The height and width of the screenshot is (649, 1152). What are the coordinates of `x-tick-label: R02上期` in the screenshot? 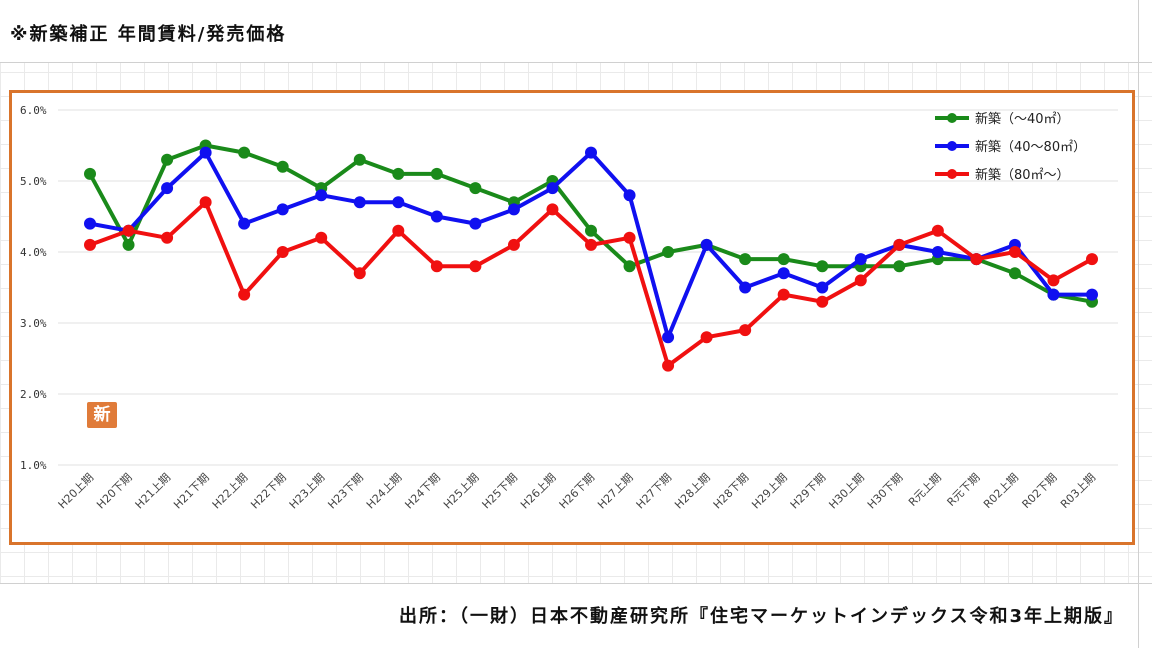 It's located at (1001, 491).